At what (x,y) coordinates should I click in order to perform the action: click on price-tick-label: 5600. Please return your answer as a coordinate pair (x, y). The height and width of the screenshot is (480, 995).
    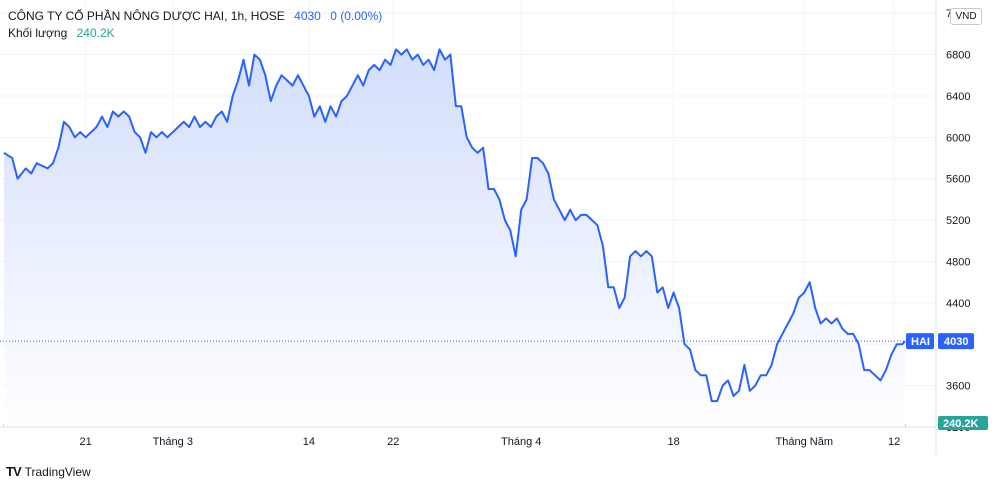
    Looking at the image, I should click on (958, 180).